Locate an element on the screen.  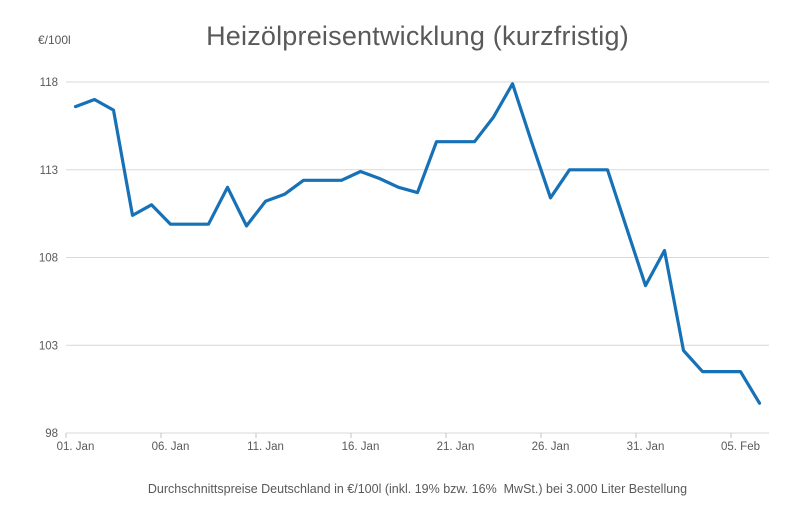
x-tick-label: 26. Jan is located at coordinates (551, 447).